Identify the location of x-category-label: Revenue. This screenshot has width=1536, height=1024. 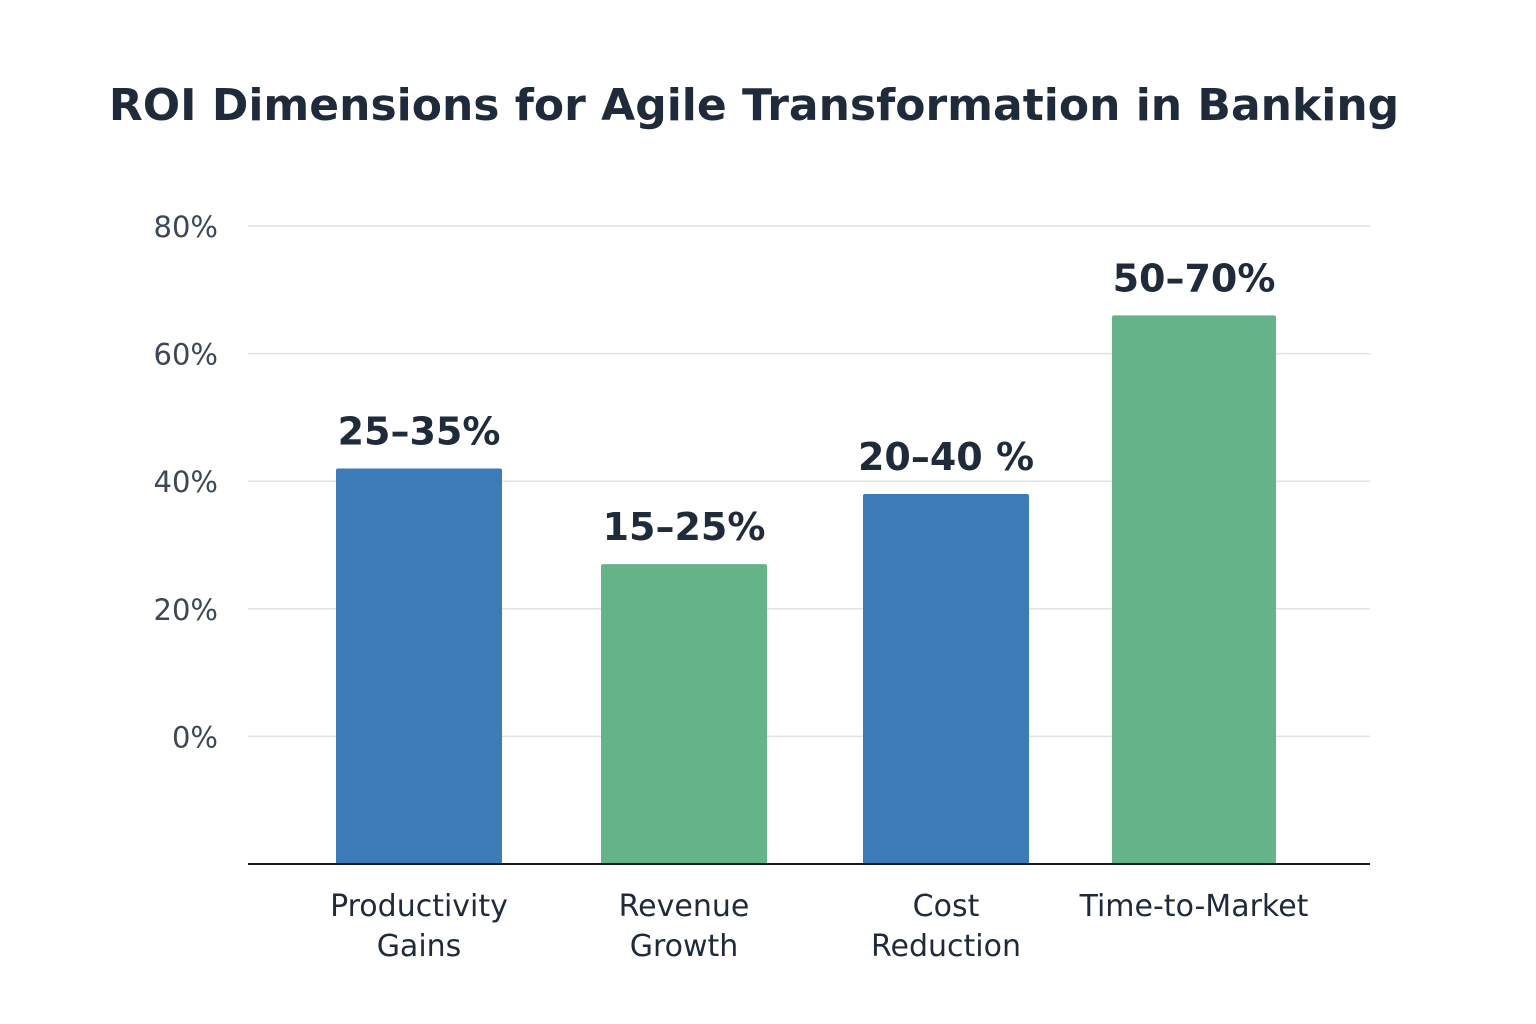
(684, 906).